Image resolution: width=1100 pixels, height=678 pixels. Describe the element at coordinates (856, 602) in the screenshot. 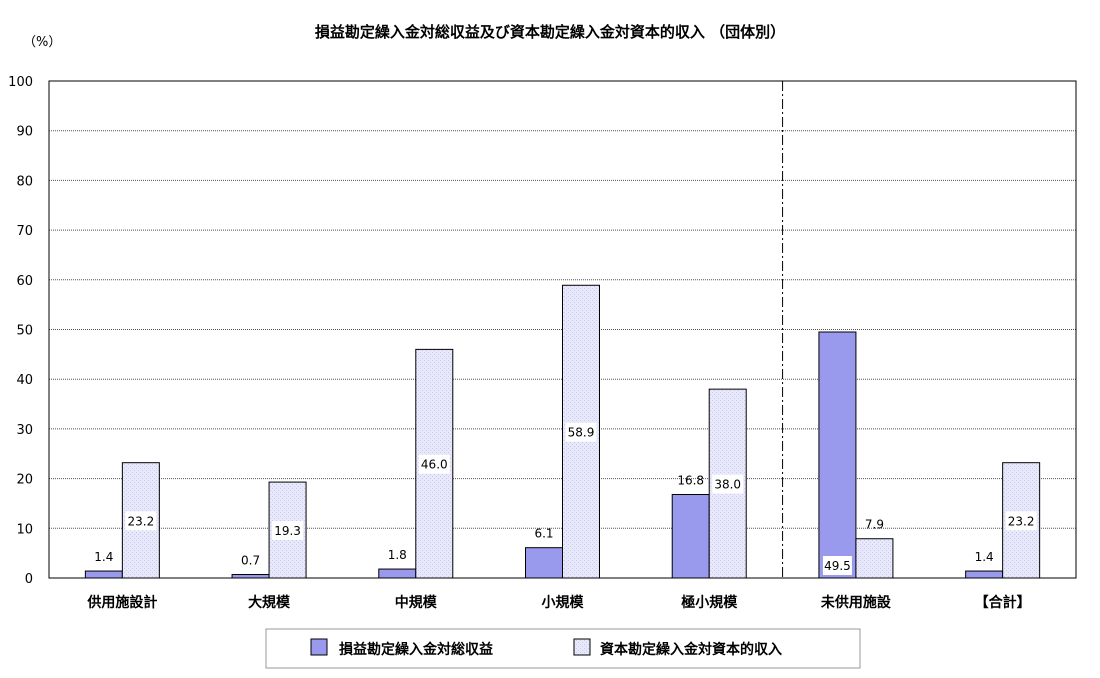

I see `x-category-label: 未供用施設` at that location.